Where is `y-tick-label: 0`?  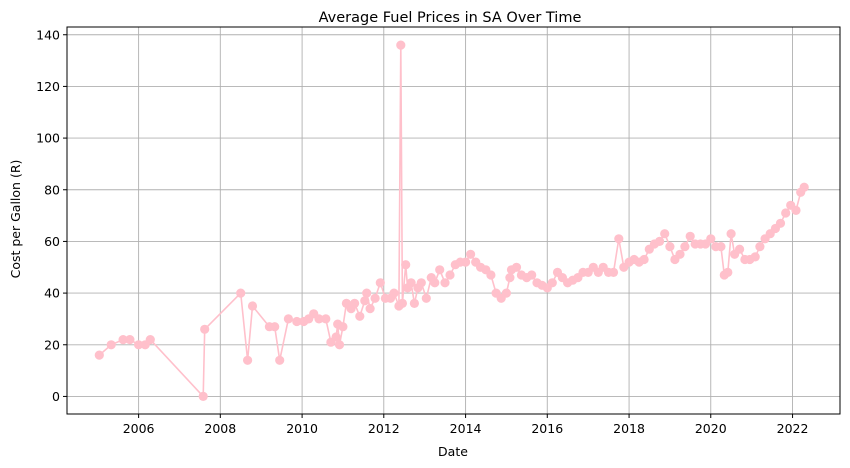
y-tick-label: 0 is located at coordinates (56, 396).